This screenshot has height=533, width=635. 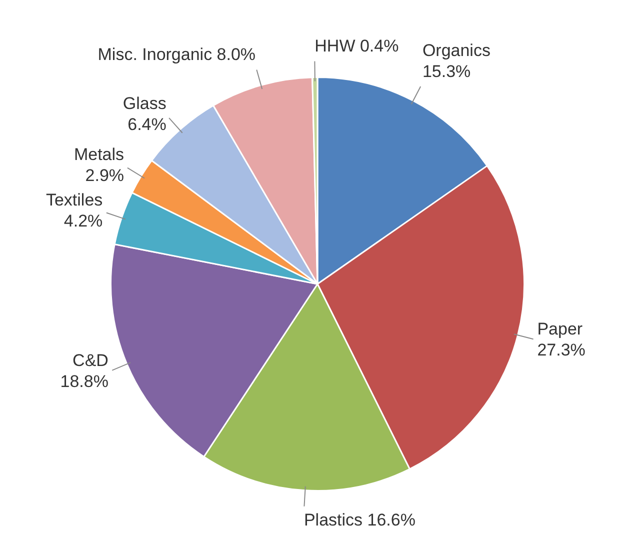 I want to click on data-label: 27.3%, so click(x=561, y=350).